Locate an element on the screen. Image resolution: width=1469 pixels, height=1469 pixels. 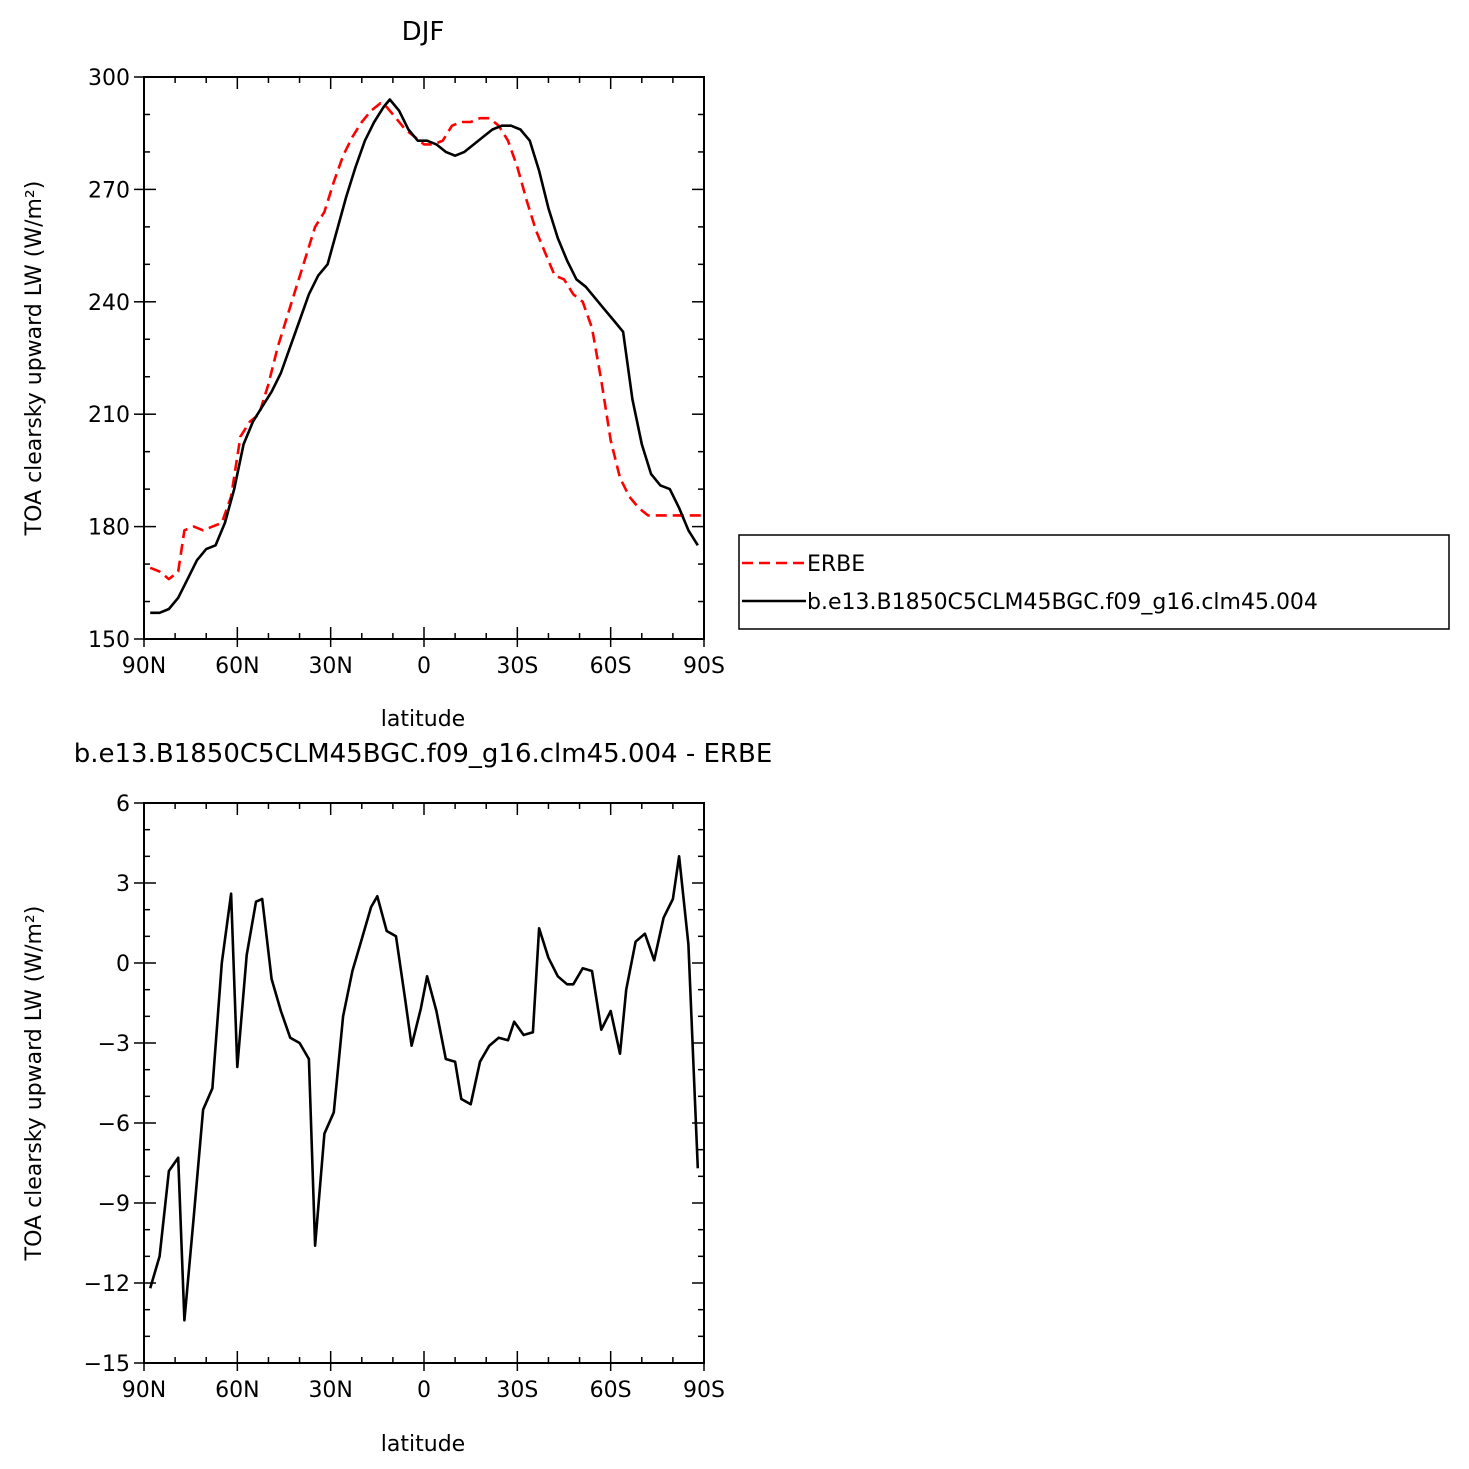
y-tick-label: 210 is located at coordinates (109, 415).